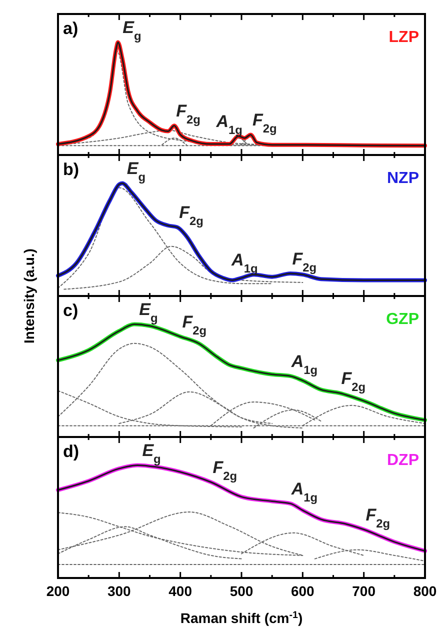 This screenshot has width=438, height=634. Describe the element at coordinates (364, 591) in the screenshot. I see `x-tick-label: 700` at that location.